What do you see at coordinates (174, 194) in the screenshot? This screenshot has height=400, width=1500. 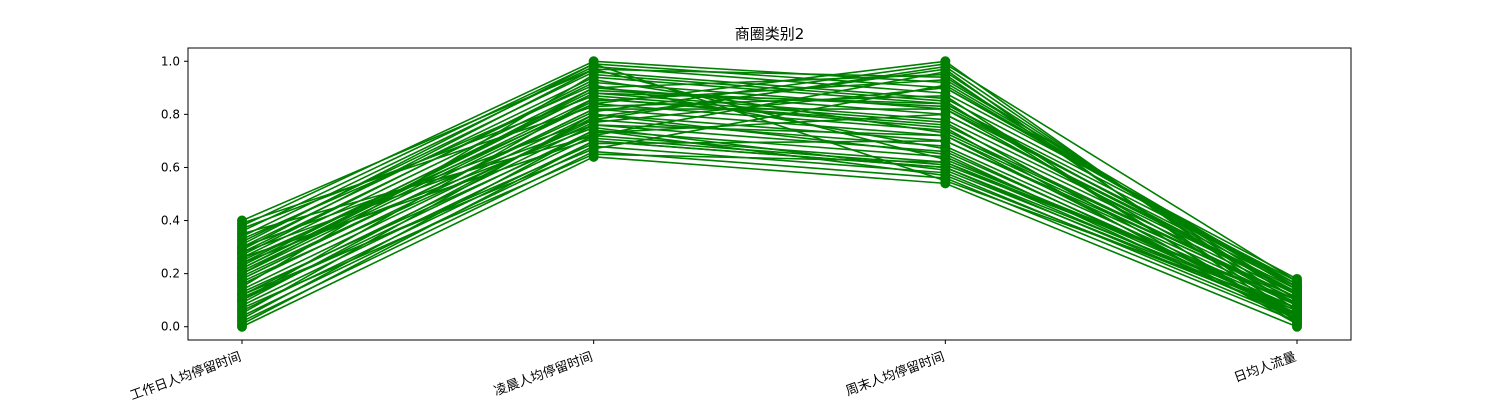 I see `y-axis: 0.0 0.2 0.4 0.6 0.8 1.0` at bounding box center [174, 194].